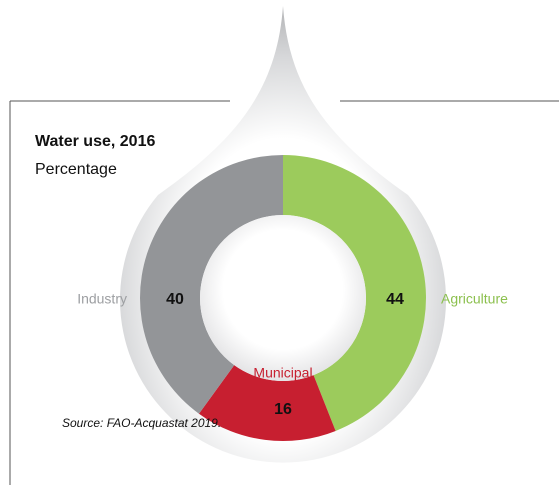 This screenshot has width=559, height=485. I want to click on donut-hole, so click(283, 298).